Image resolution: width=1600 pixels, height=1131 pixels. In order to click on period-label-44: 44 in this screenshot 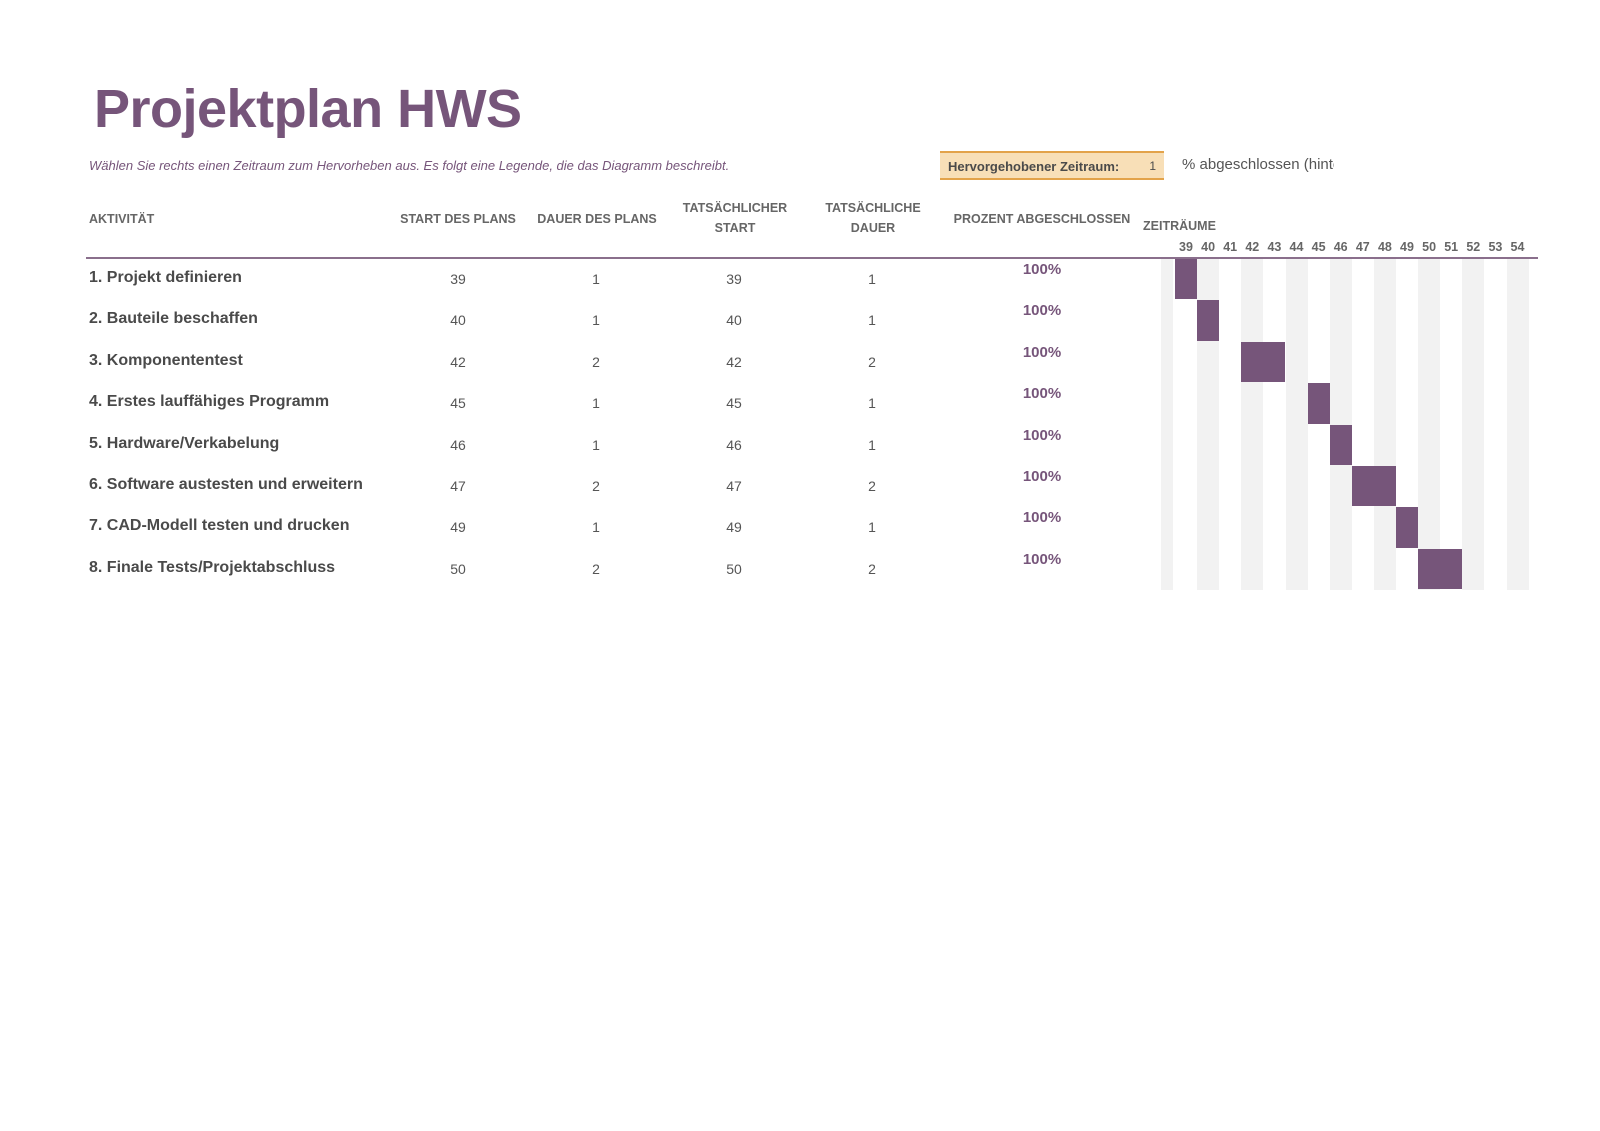, I will do `click(1296, 247)`.